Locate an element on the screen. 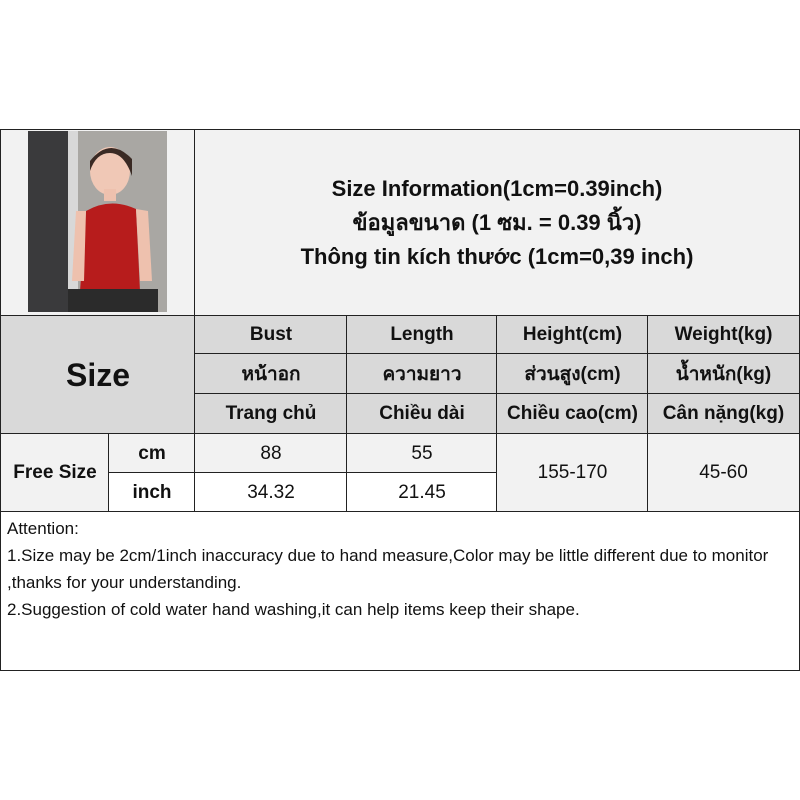 The image size is (800, 800). header-title-th: ข้อมูลขนาด (1 ซม. = 0.39 นิ้ว) is located at coordinates (497, 222).